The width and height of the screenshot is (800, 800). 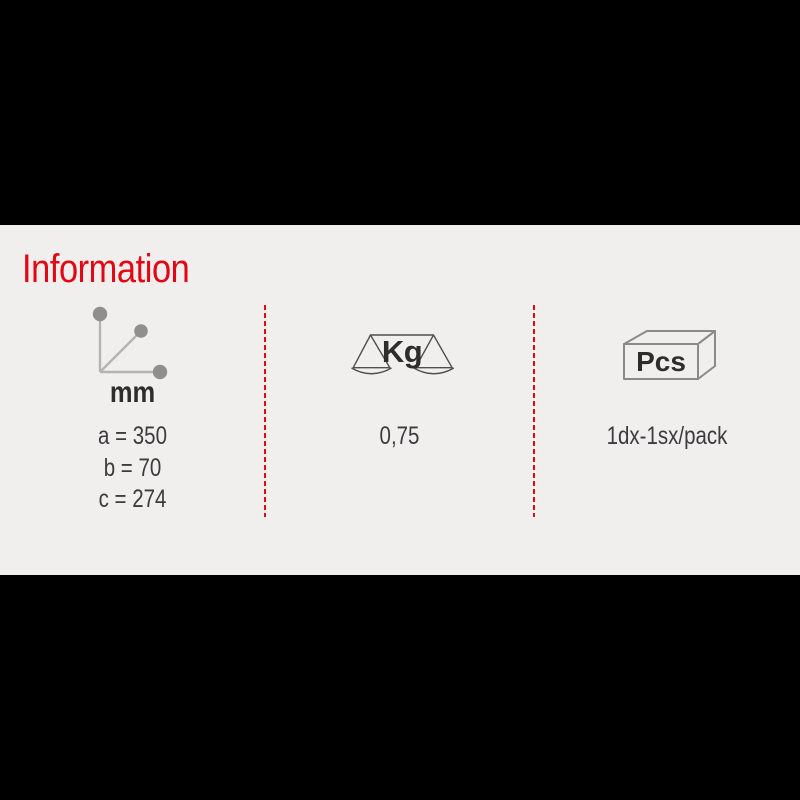 I want to click on weight-values: 0,75, so click(x=399, y=437).